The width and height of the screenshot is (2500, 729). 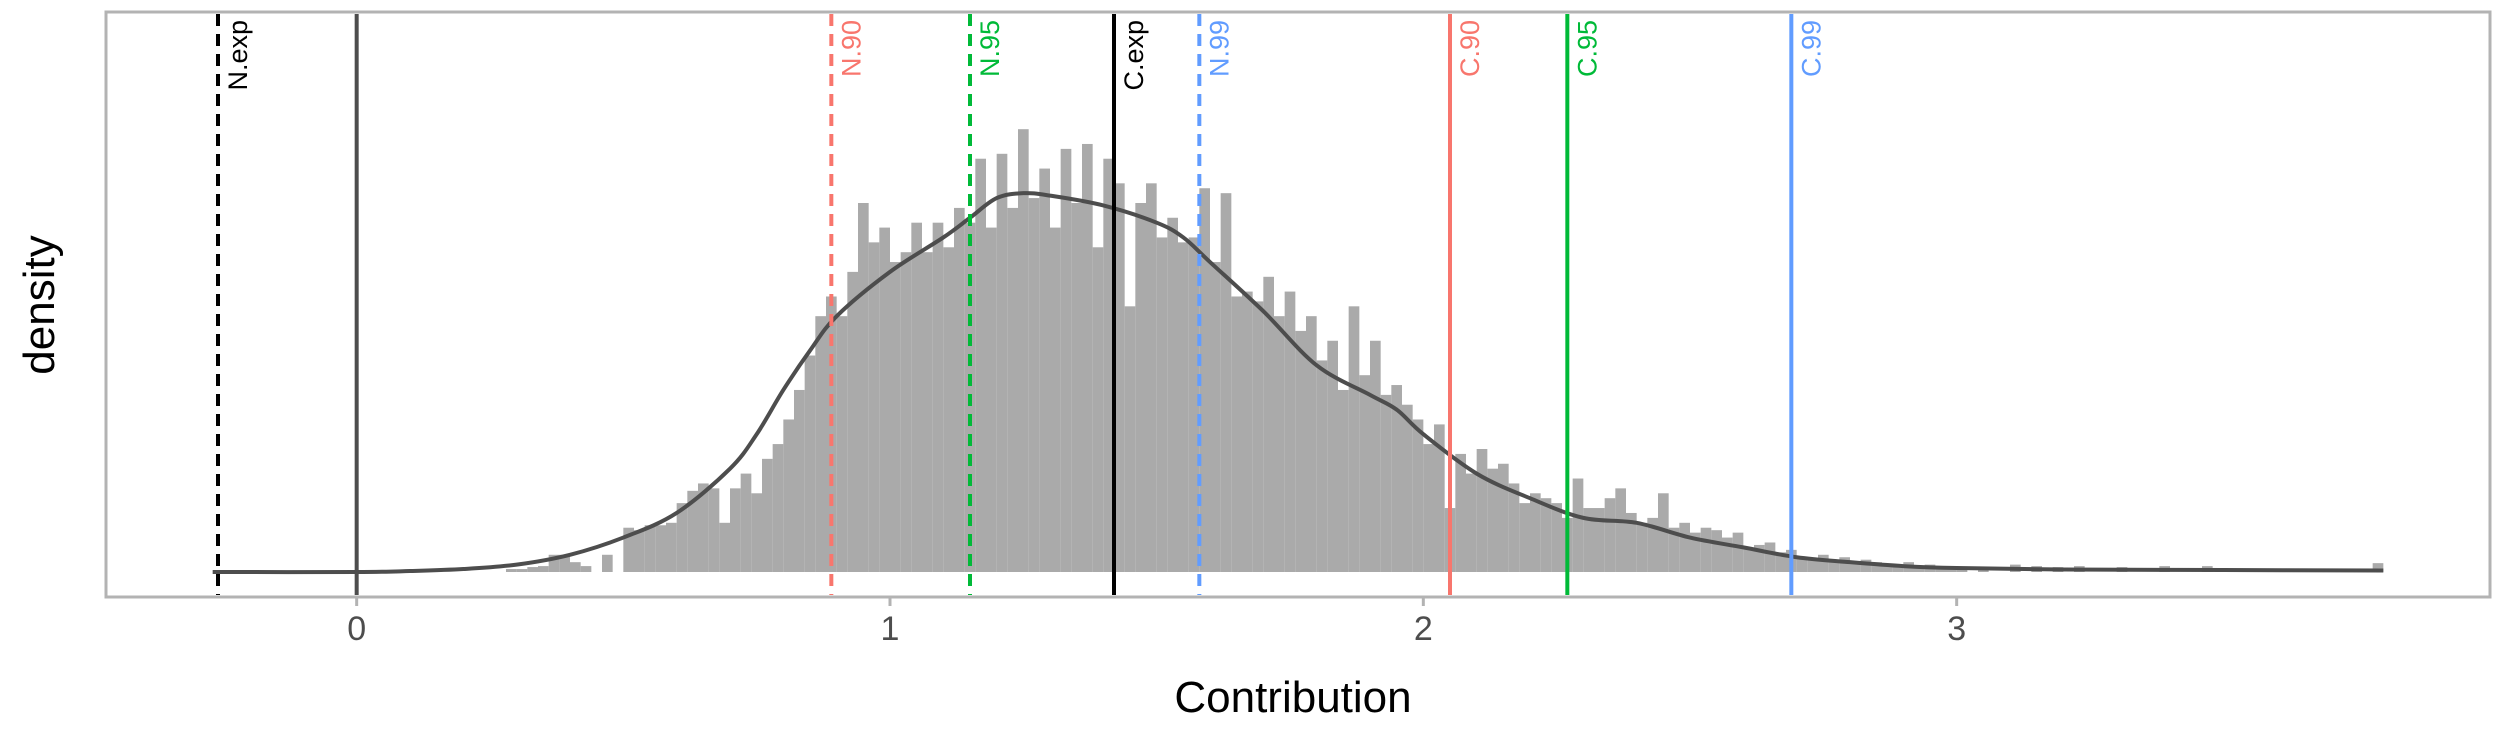 I want to click on x-axis-ticks: 0 1 2 3, so click(x=1156, y=623).